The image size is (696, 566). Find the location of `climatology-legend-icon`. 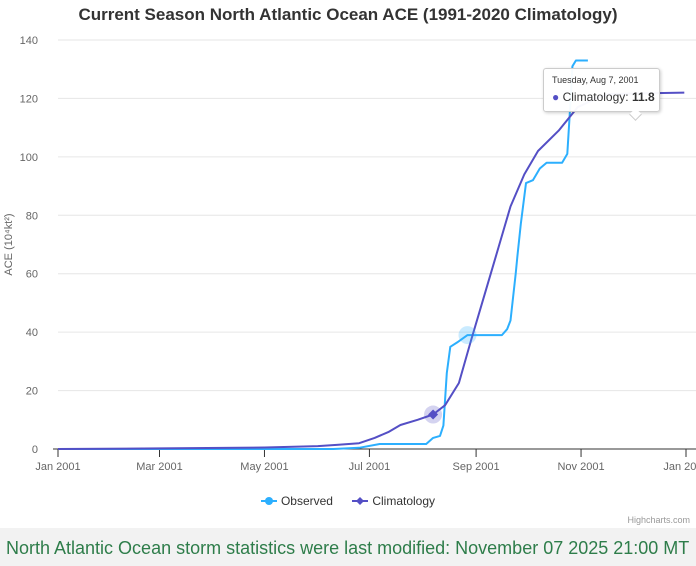

climatology-legend-icon is located at coordinates (360, 501).